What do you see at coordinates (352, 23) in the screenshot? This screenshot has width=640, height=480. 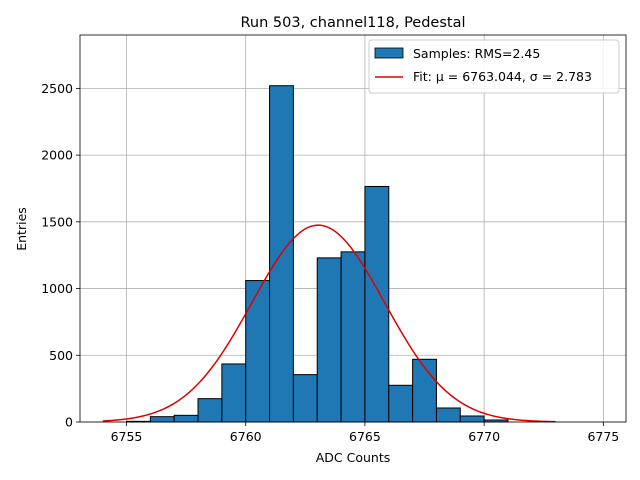 I see `chart-title: Run 503, channel118, Pedestal` at bounding box center [352, 23].